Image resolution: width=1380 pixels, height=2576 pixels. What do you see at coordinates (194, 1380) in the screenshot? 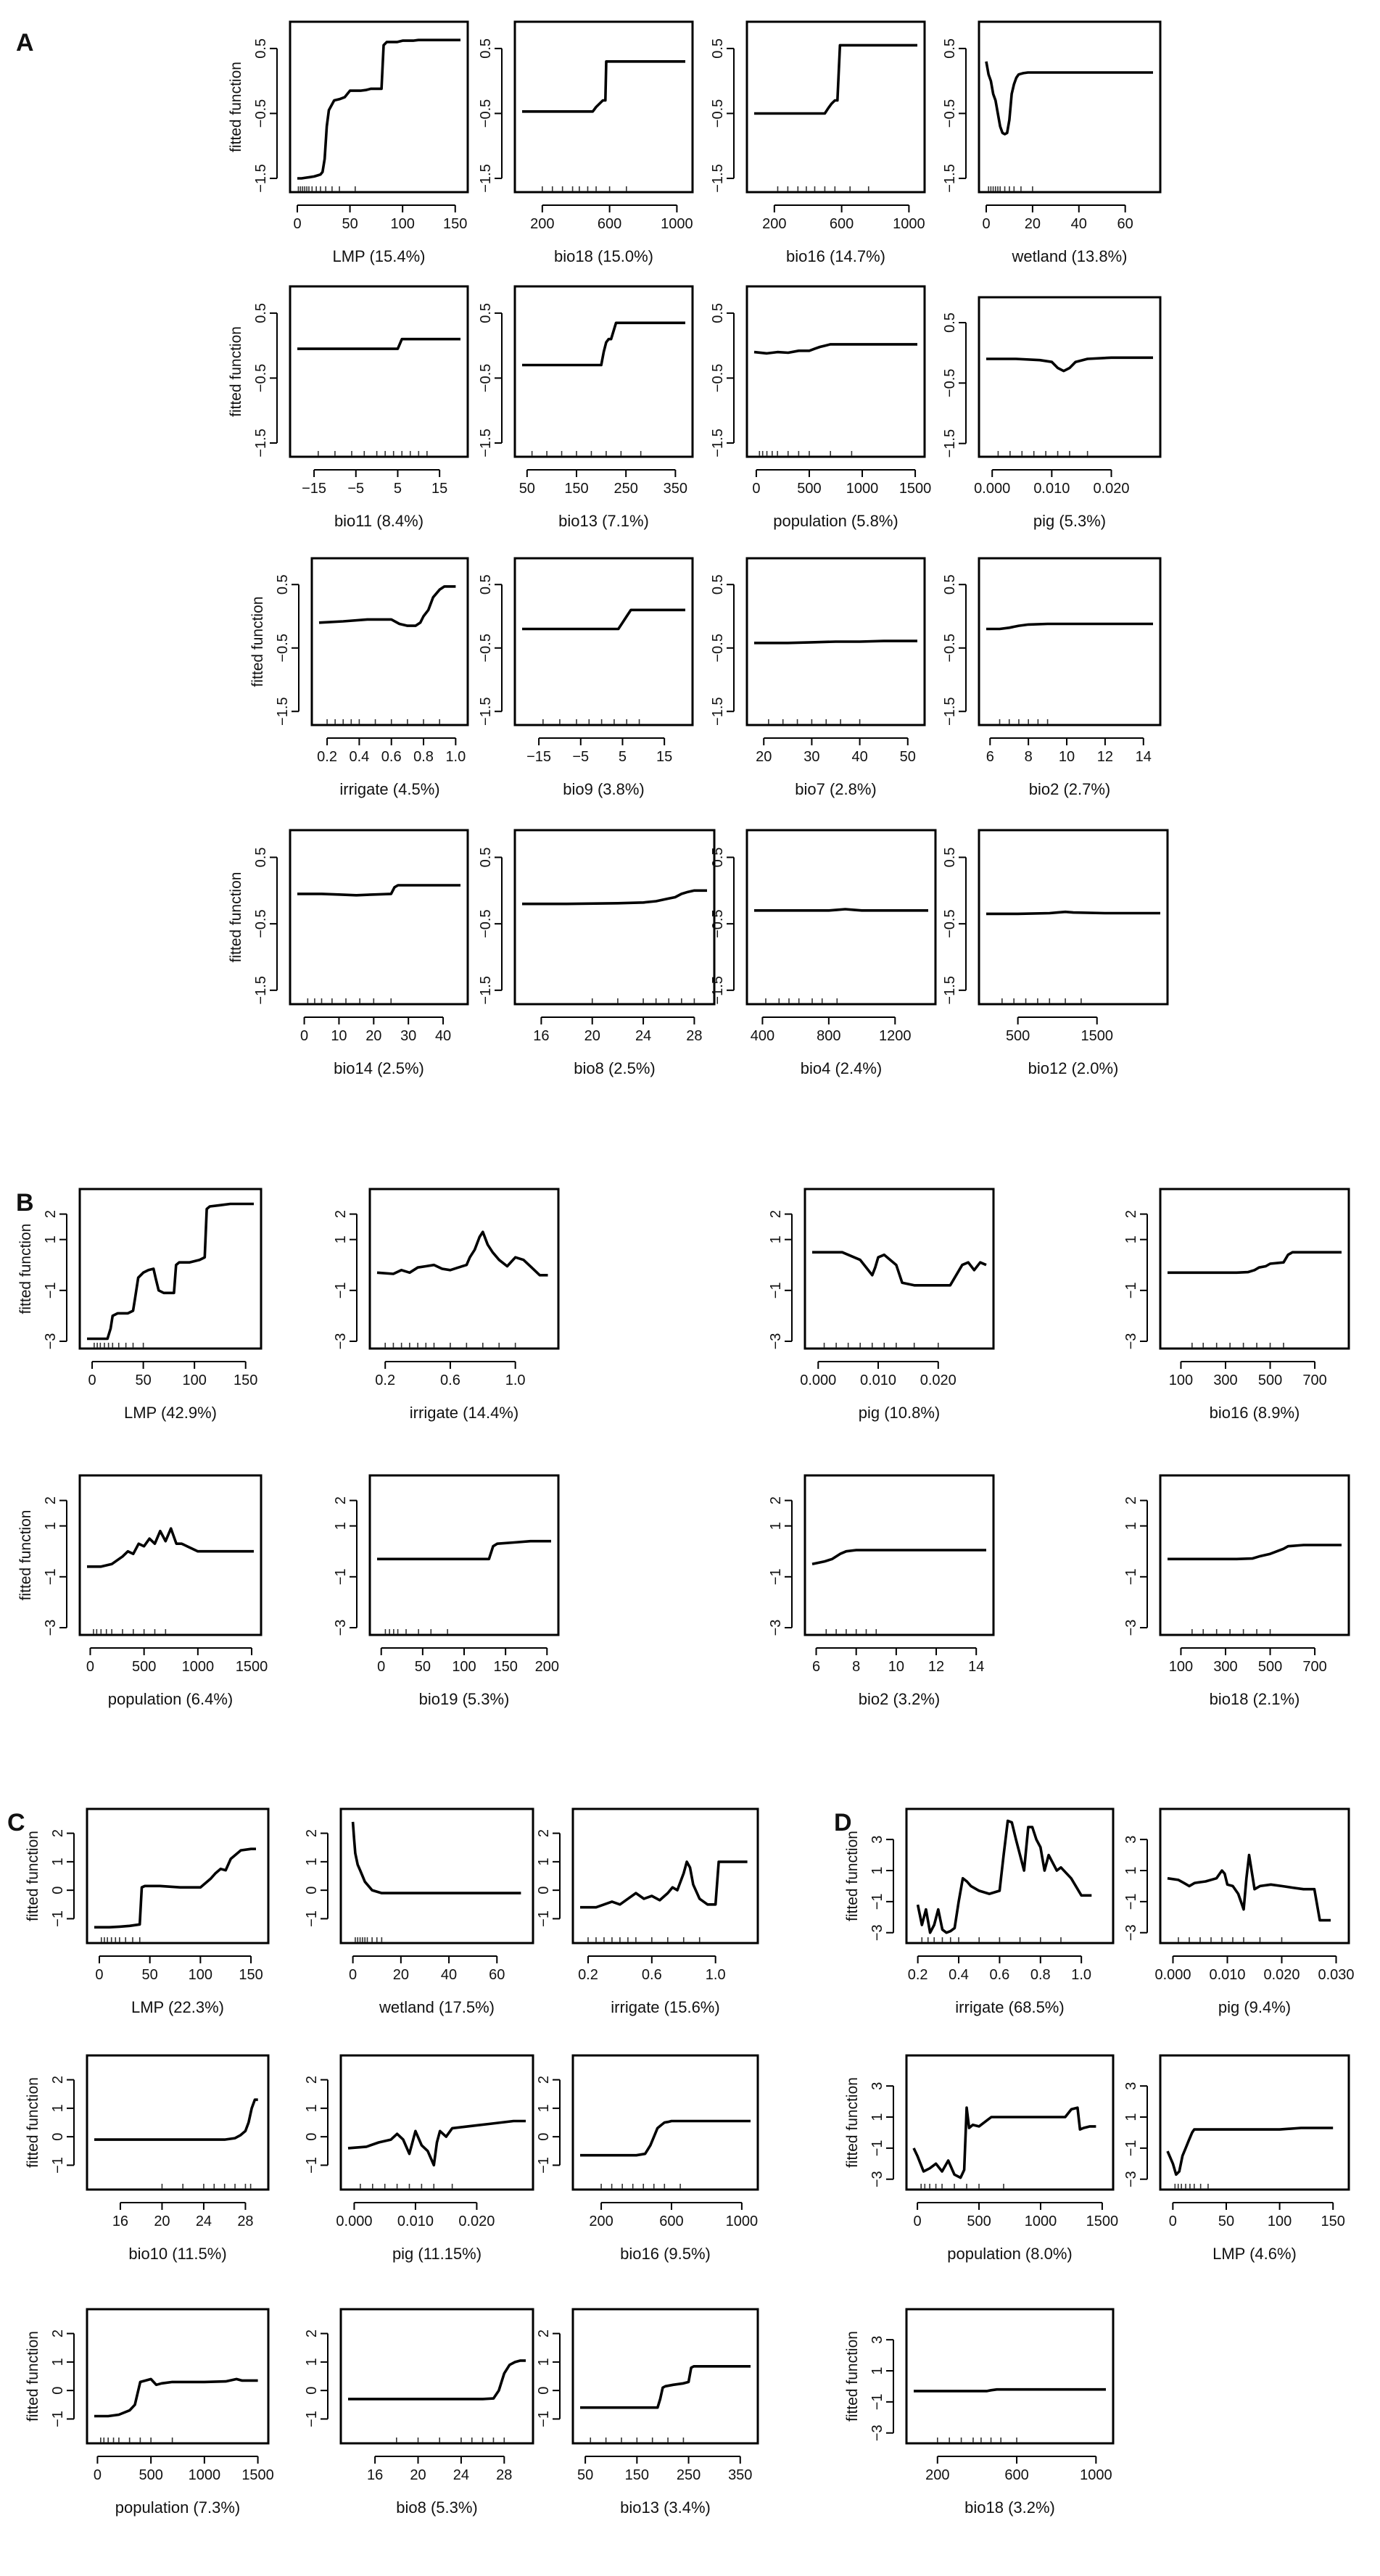
I see `x-tick-label: 100` at bounding box center [194, 1380].